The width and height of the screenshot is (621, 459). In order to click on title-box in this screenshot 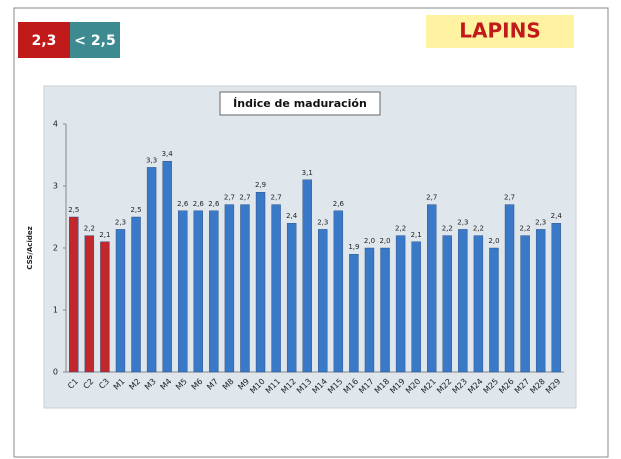, I will do `click(500, 31)`.